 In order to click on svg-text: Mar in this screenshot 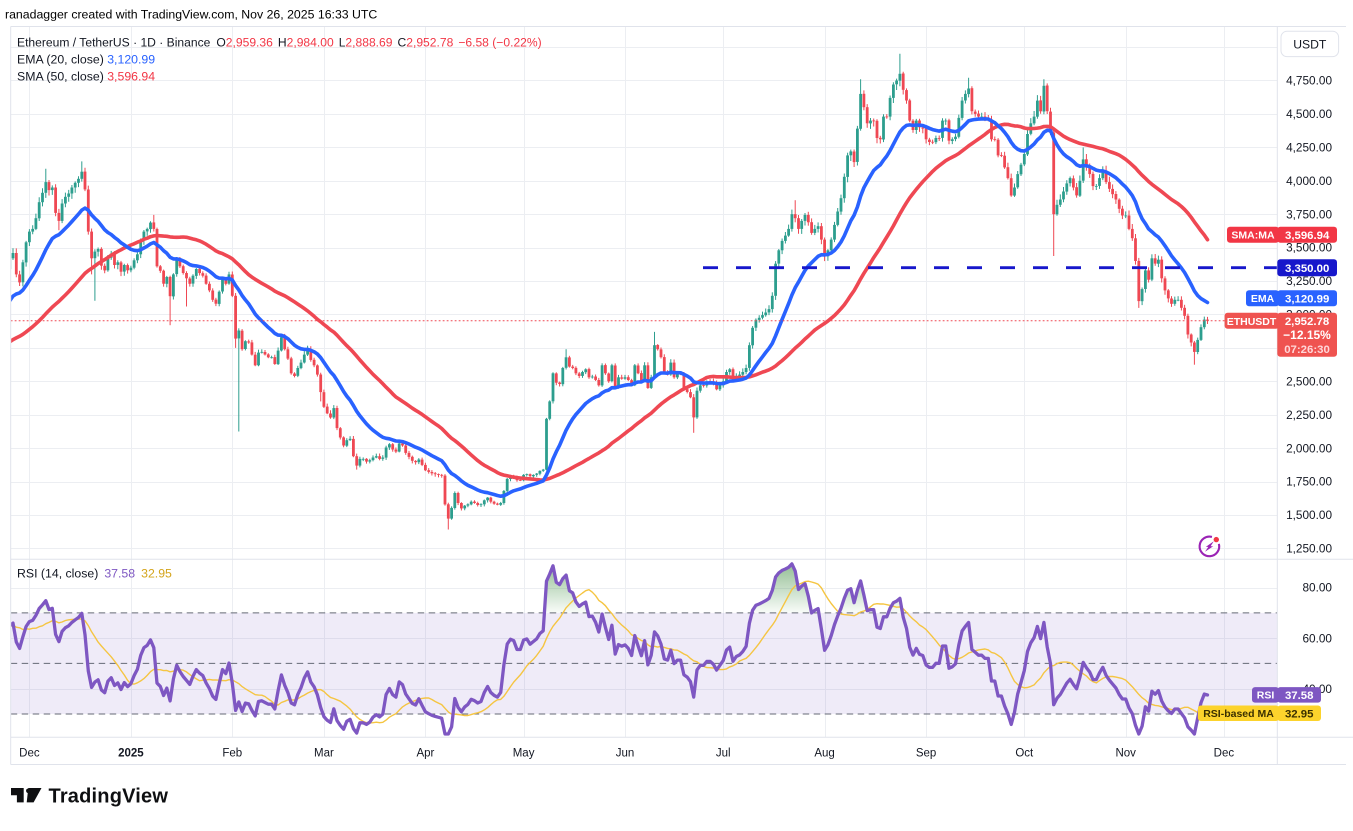, I will do `click(324, 754)`.